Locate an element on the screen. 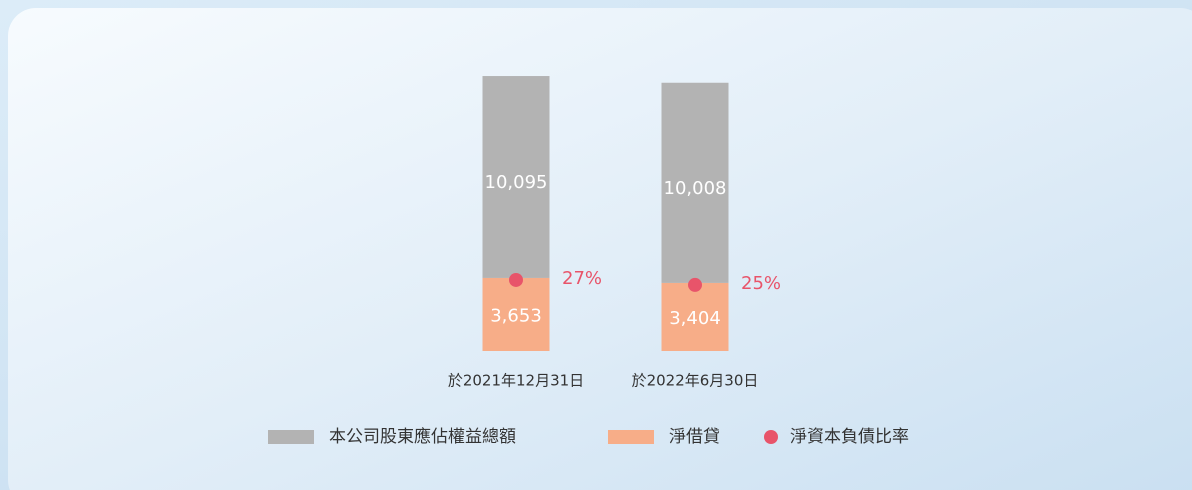 The width and height of the screenshot is (1192, 490). x-tick-label: 於2022年6月30日 is located at coordinates (695, 381).